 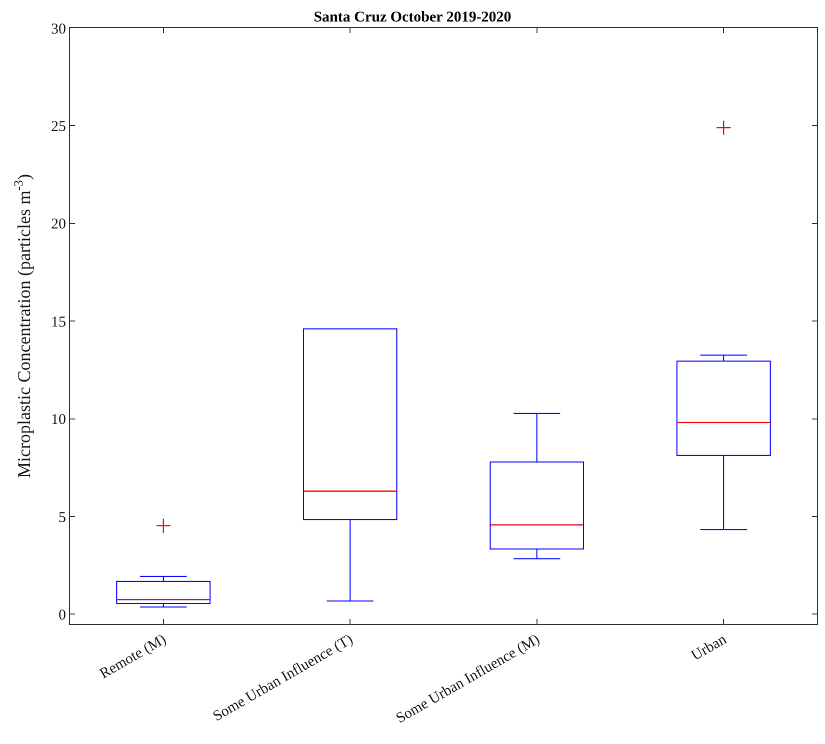 I want to click on chart-title: Santa Cruz October 2019-2020, so click(x=413, y=18).